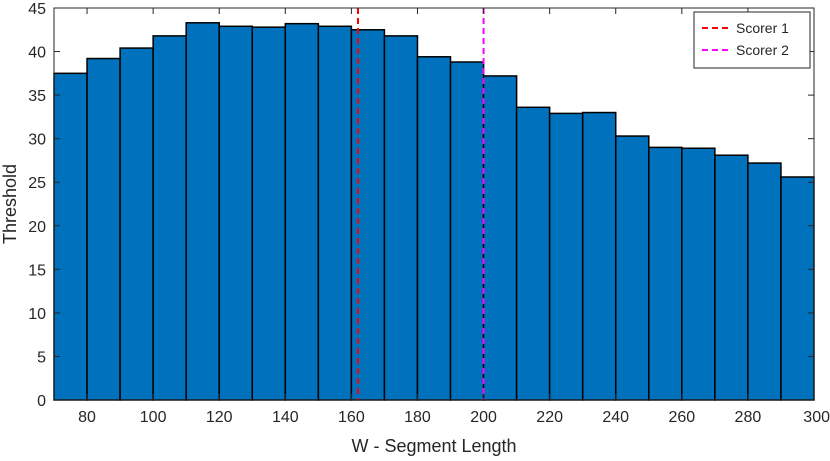 This screenshot has height=461, width=830. I want to click on x-tick-label: 120, so click(219, 417).